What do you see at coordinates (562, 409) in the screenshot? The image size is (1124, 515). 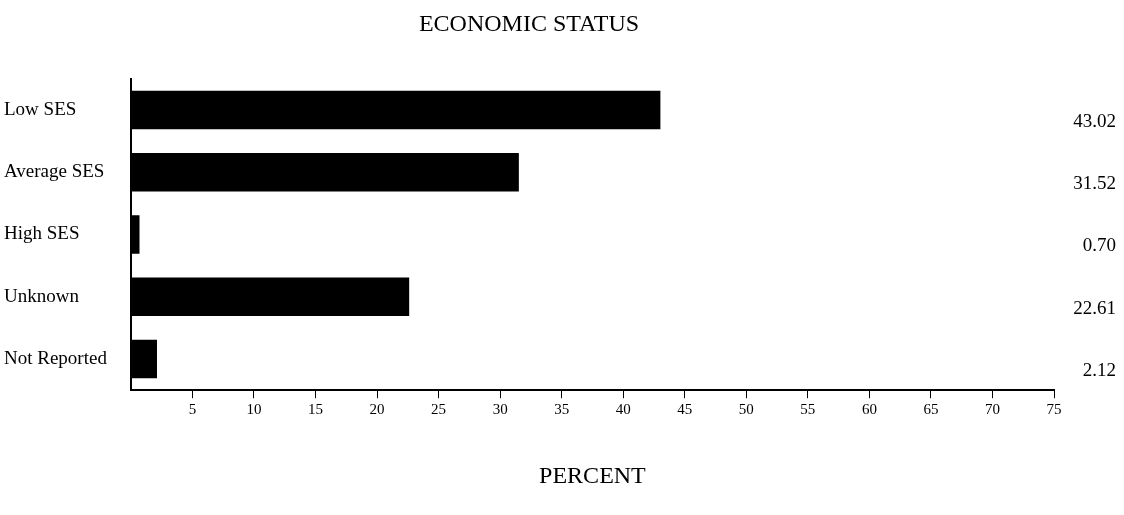 I see `x-tick-label: 35` at bounding box center [562, 409].